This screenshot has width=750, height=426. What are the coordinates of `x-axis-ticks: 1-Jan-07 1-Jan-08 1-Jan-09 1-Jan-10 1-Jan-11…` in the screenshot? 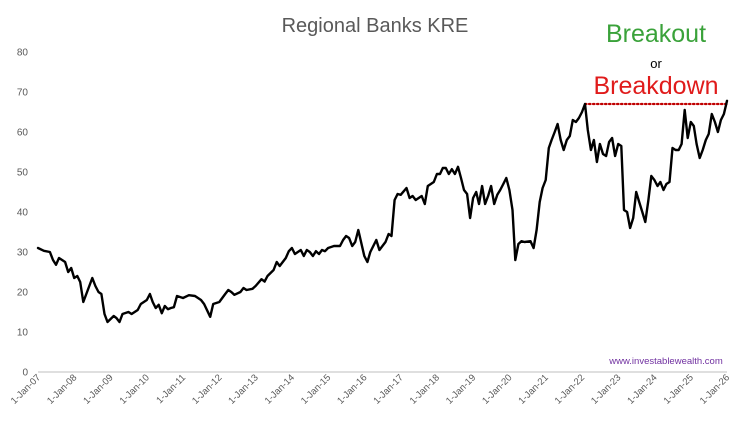 It's located at (370, 389).